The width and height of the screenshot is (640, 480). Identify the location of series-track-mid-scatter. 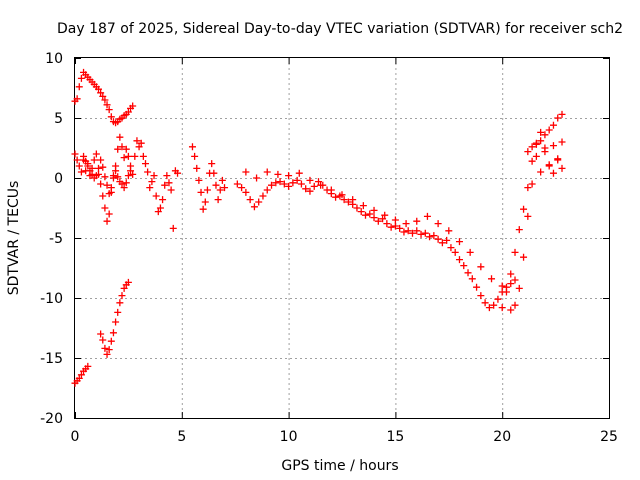
(187, 187).